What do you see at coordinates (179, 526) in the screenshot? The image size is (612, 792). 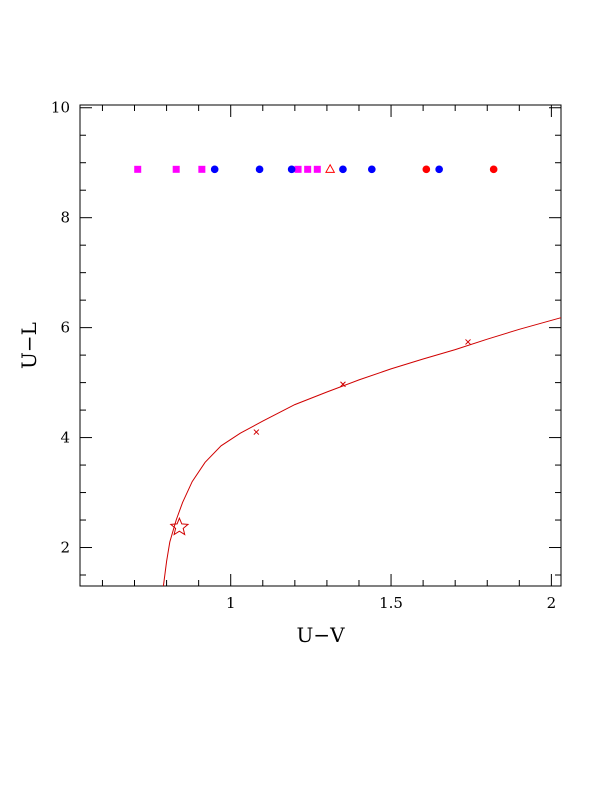 I see `star-marker` at bounding box center [179, 526].